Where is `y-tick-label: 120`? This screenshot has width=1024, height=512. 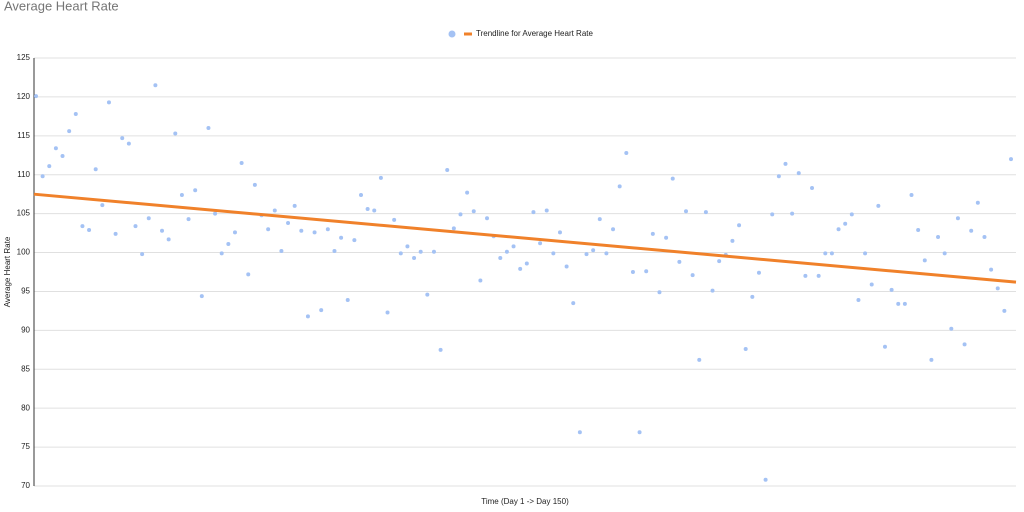
y-tick-label: 120 is located at coordinates (24, 96).